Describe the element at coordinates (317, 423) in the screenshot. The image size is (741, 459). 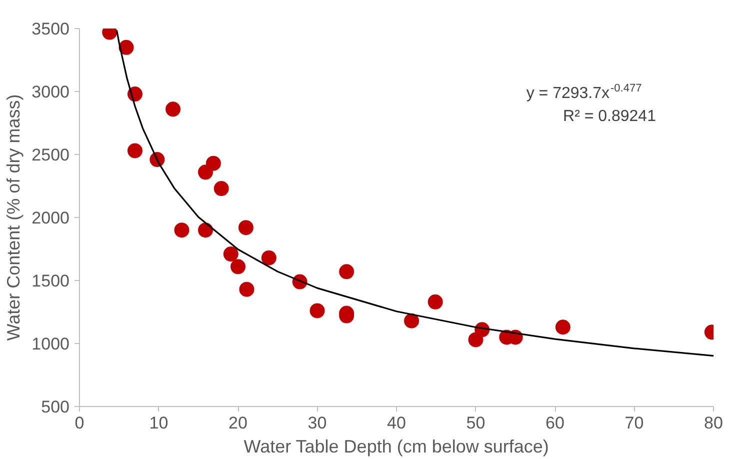
I see `x-tick-label: 30` at that location.